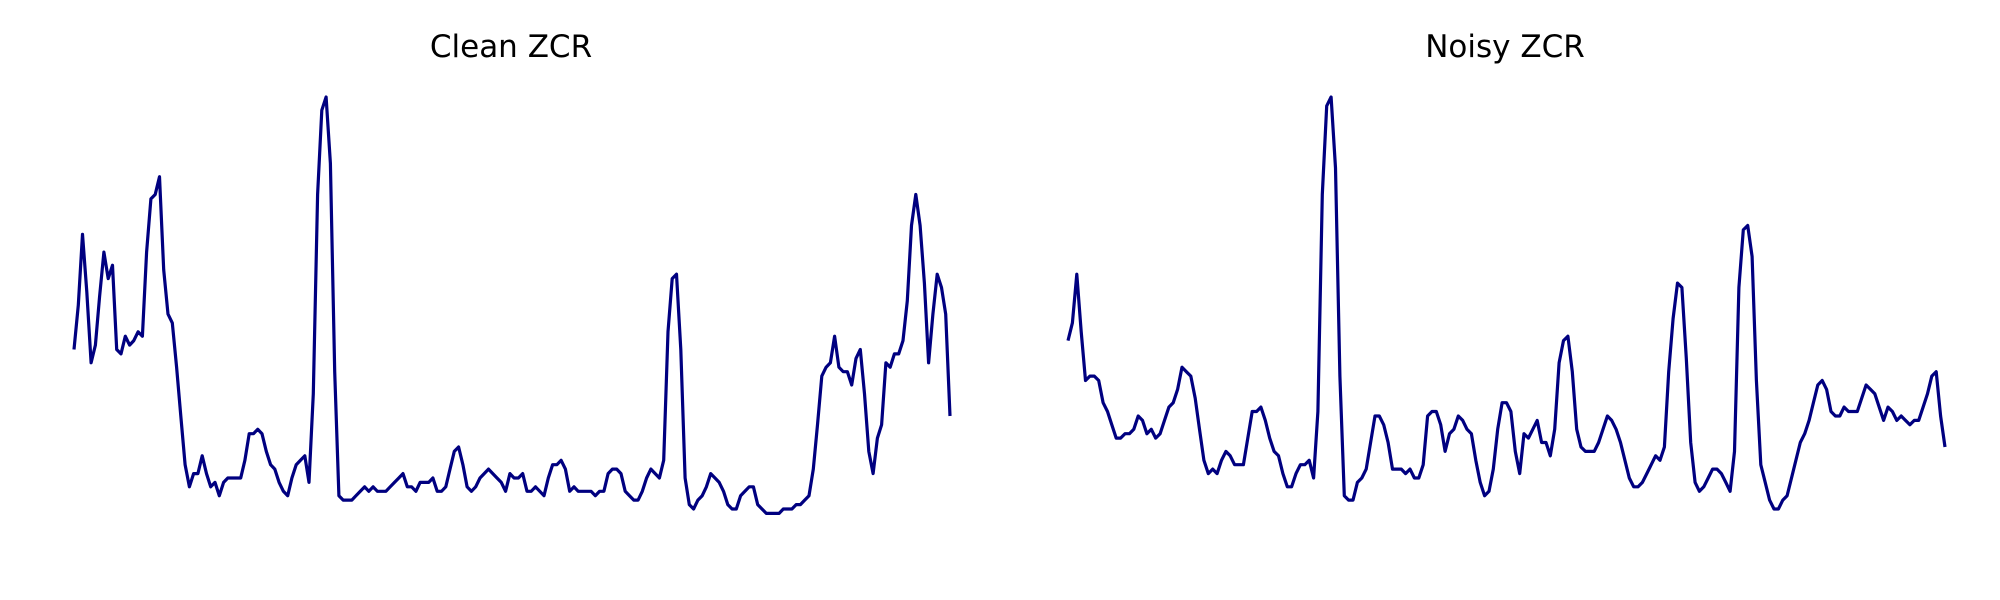 This screenshot has height=600, width=2000. I want to click on noisy-zcr-title: Noisy ZCR, so click(1505, 47).